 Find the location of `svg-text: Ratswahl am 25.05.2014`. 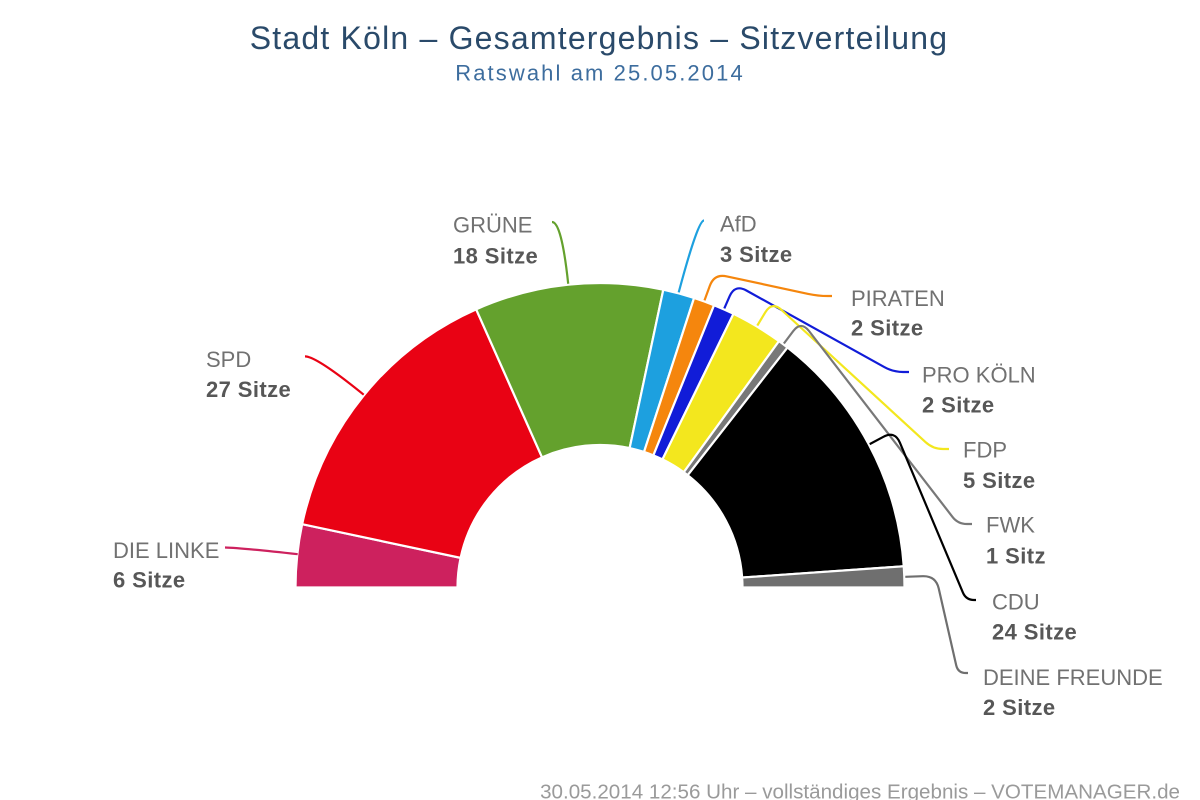

svg-text: Ratswahl am 25.05.2014 is located at coordinates (600, 72).